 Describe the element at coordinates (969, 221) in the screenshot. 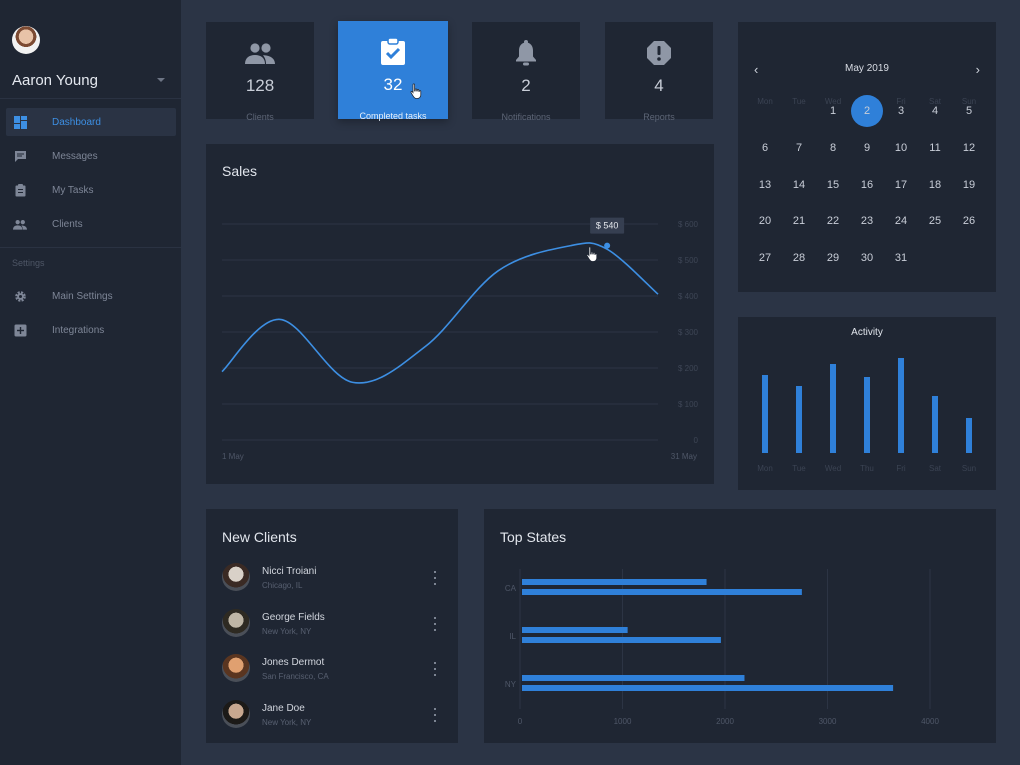

I see `calendar-day: 26` at that location.